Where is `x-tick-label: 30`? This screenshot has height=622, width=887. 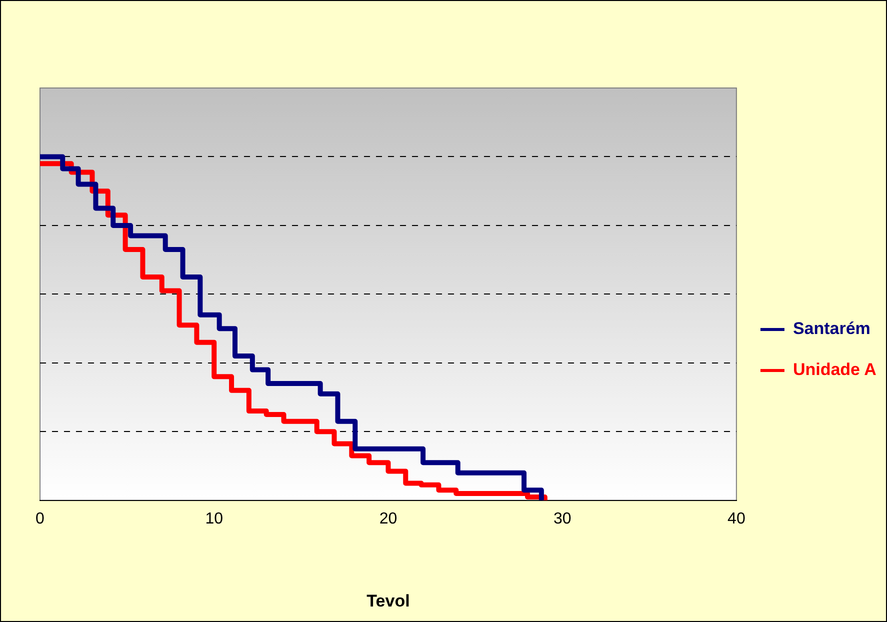 x-tick-label: 30 is located at coordinates (562, 519).